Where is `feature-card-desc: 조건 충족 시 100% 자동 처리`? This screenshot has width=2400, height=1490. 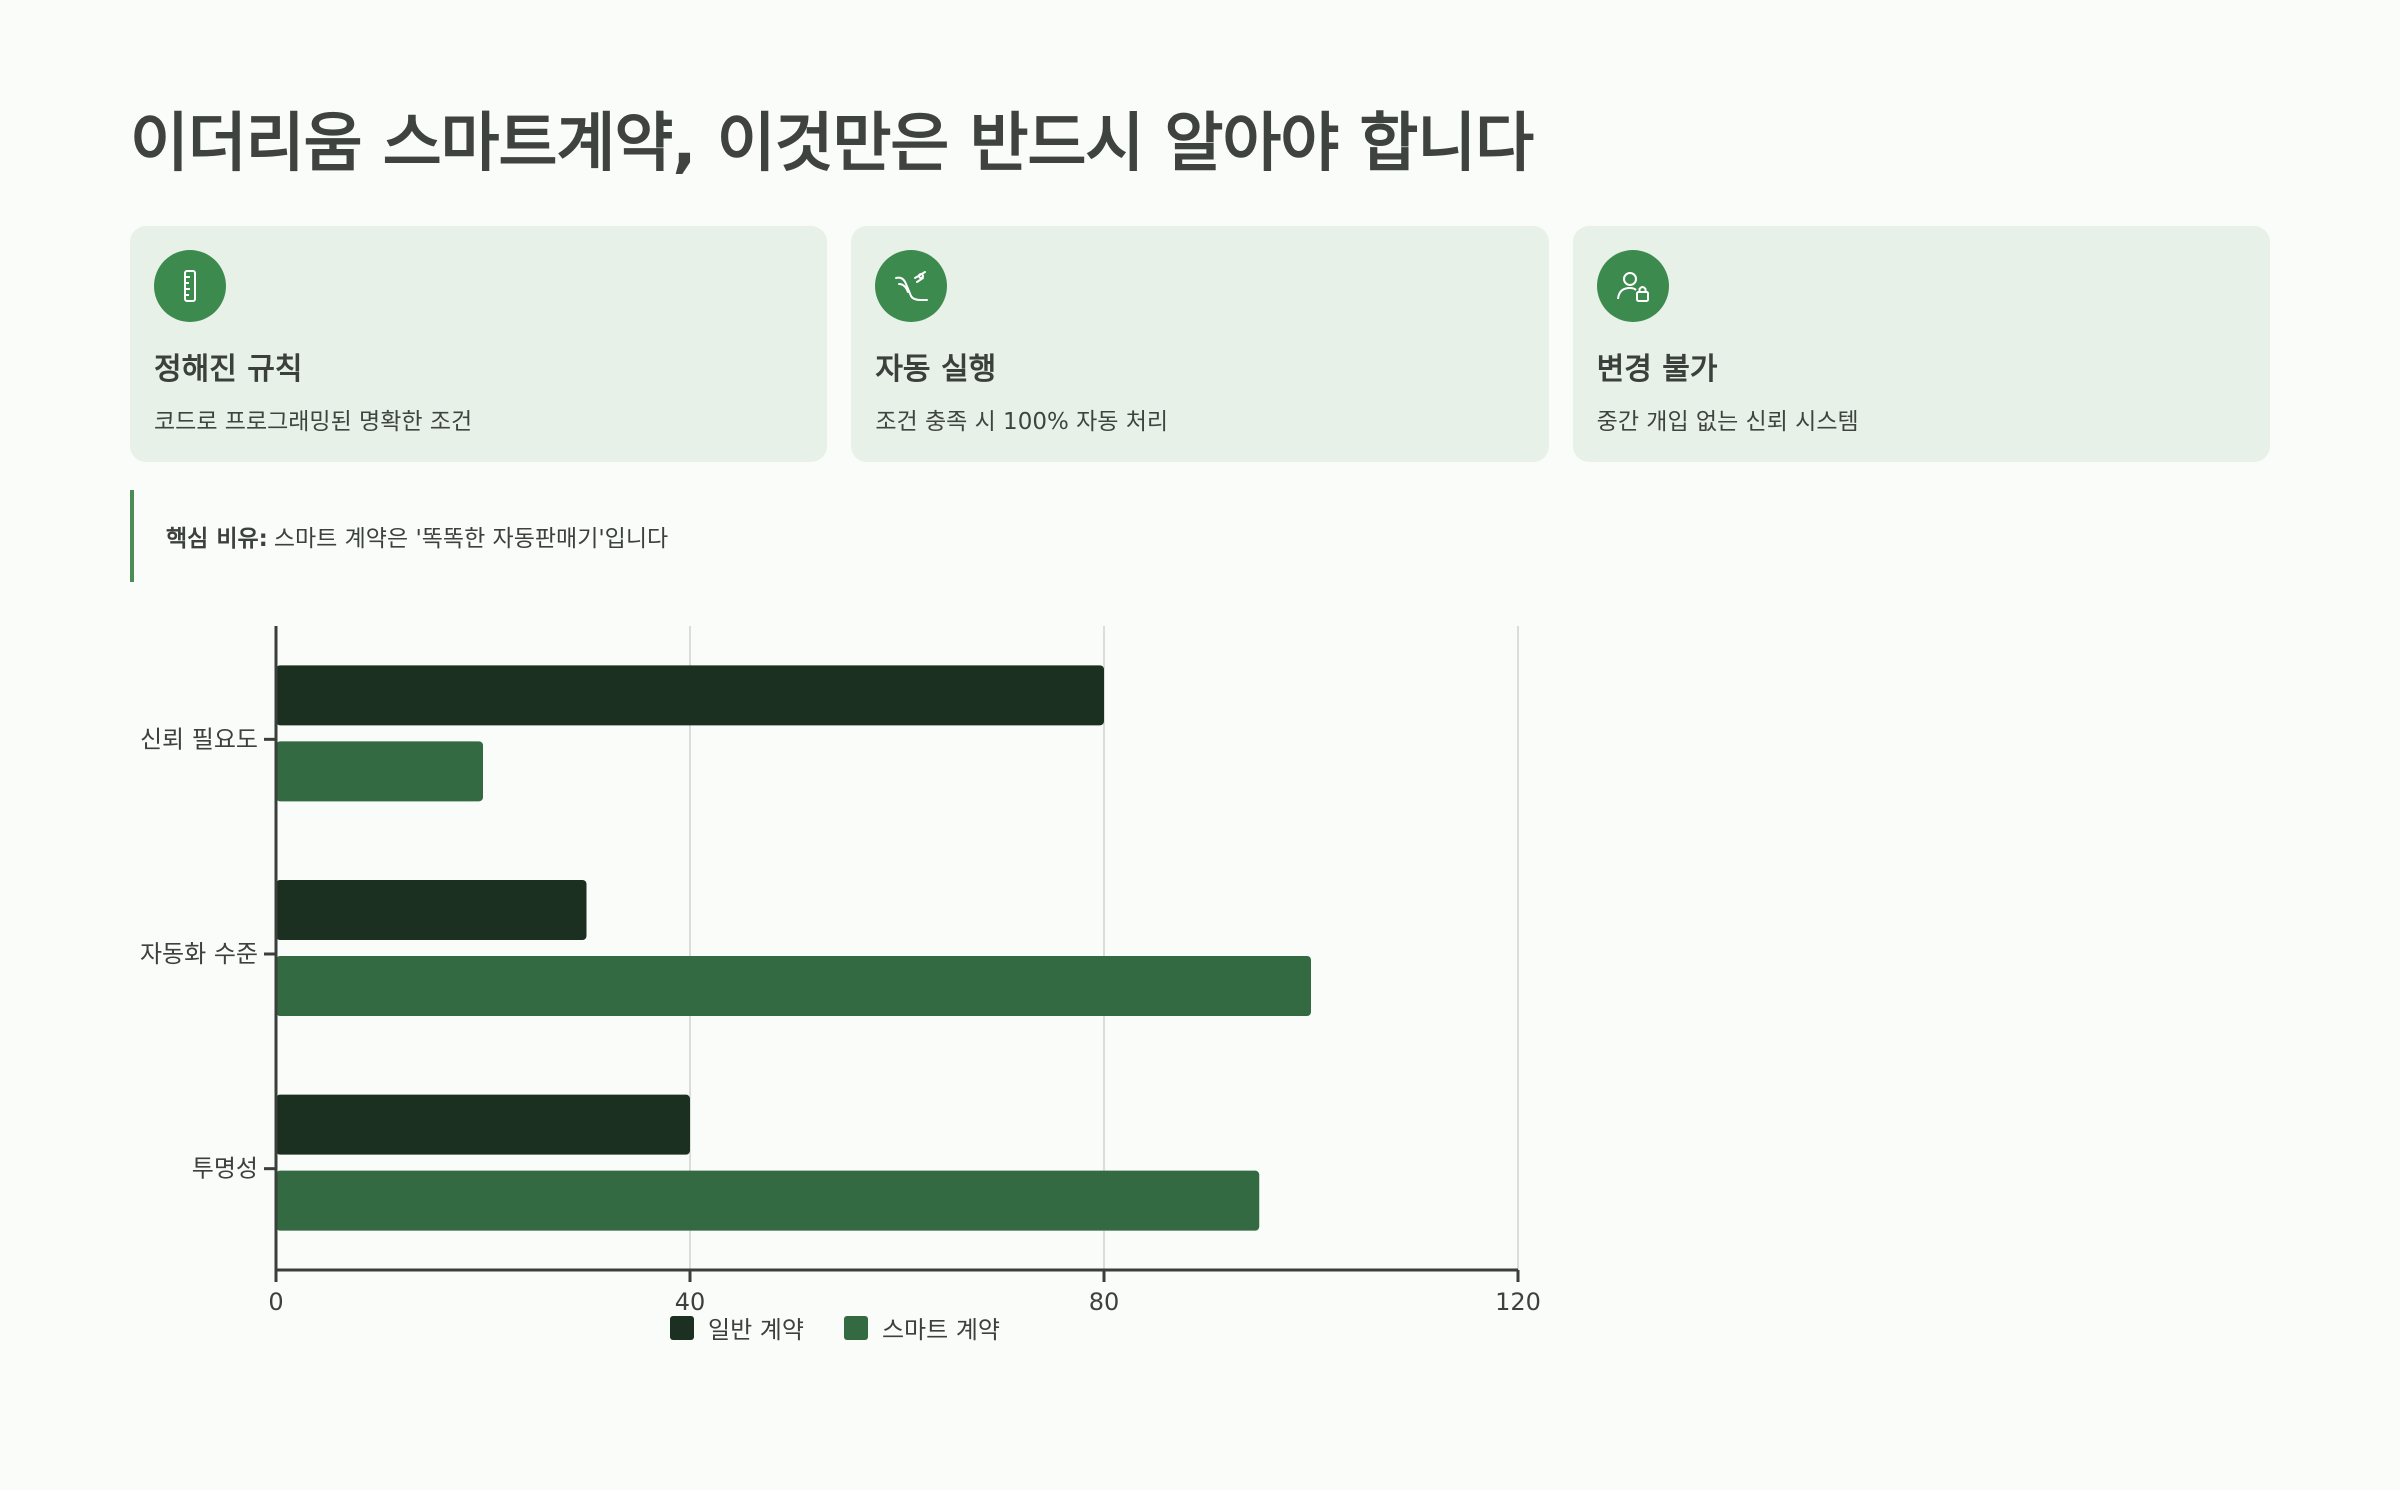 feature-card-desc: 조건 충족 시 100% 자동 처리 is located at coordinates (1022, 422).